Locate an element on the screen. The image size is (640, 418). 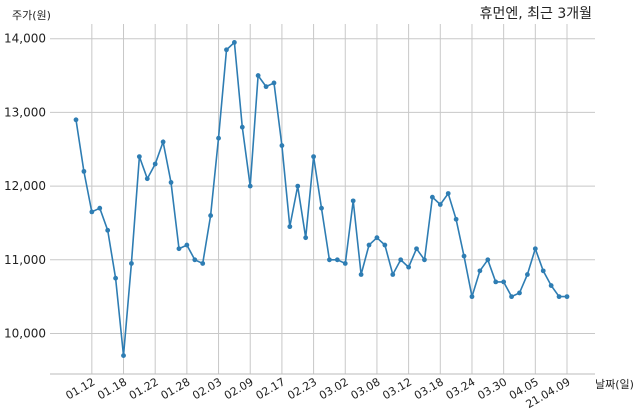
x-tick-label: 01.22 is located at coordinates (144, 388).